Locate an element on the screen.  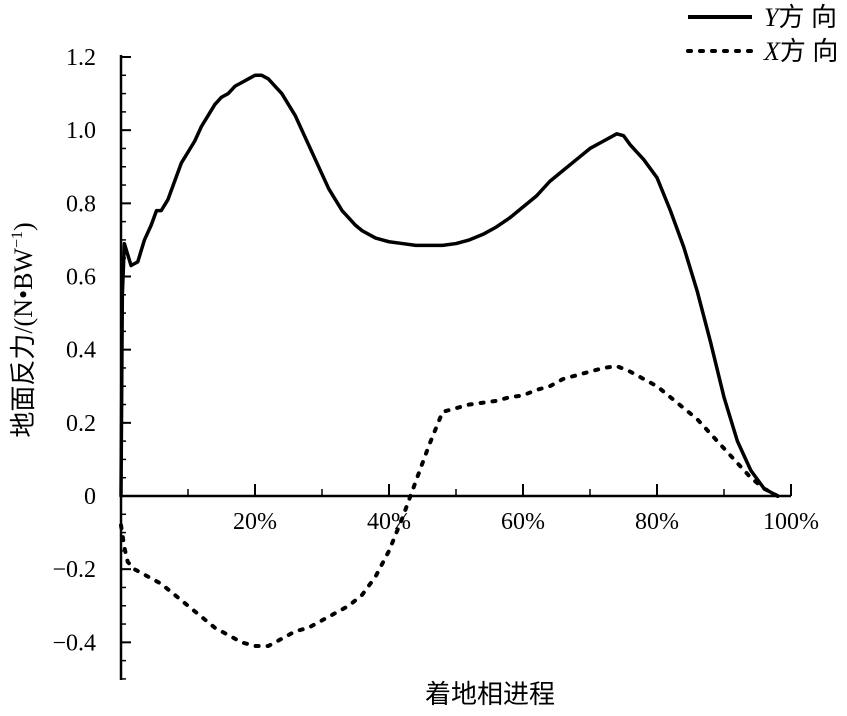
x-tick-label: 40% is located at coordinates (389, 522).